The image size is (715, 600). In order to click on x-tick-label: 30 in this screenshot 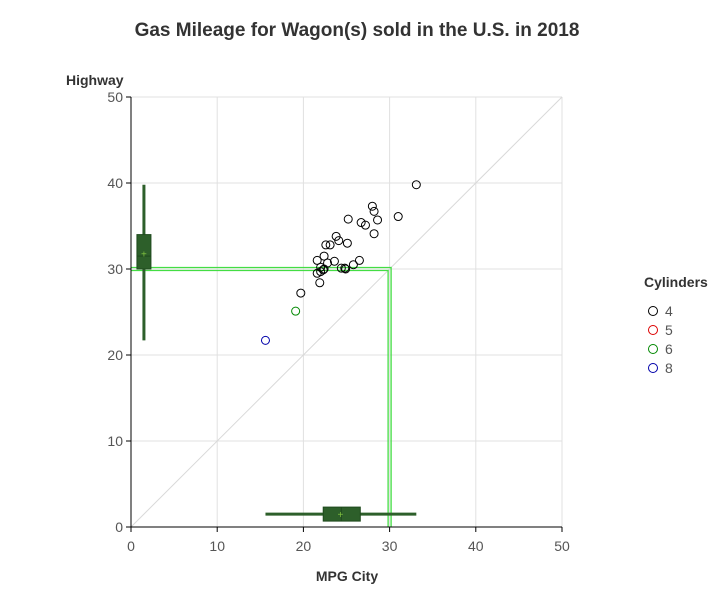, I will do `click(390, 546)`.